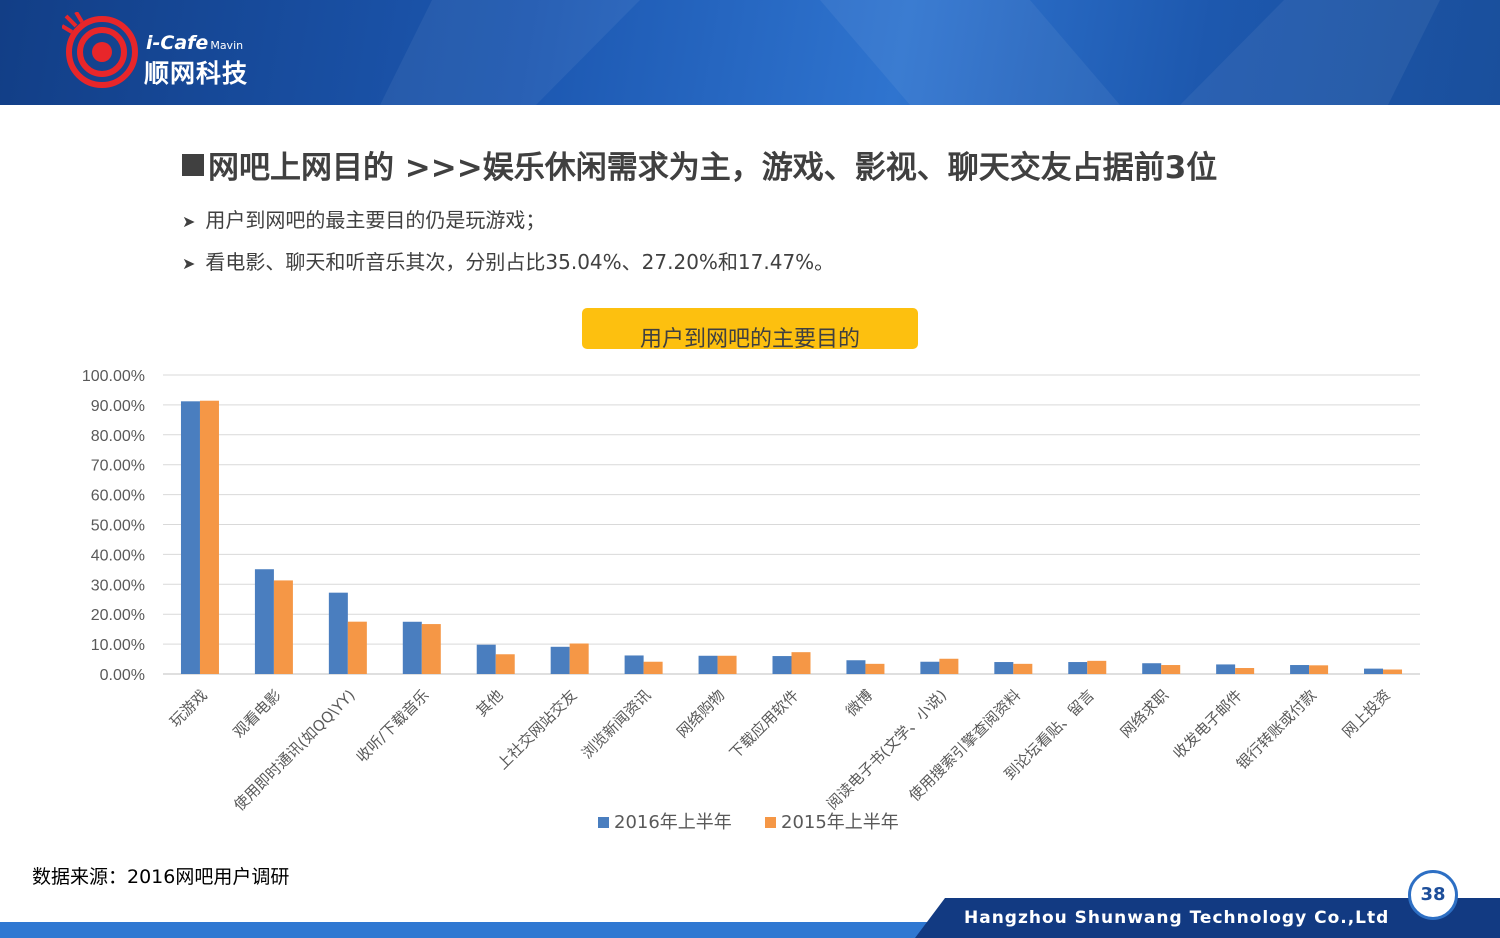 The height and width of the screenshot is (938, 1500). Describe the element at coordinates (673, 822) in the screenshot. I see `legend-label: 2016年上半年` at that location.